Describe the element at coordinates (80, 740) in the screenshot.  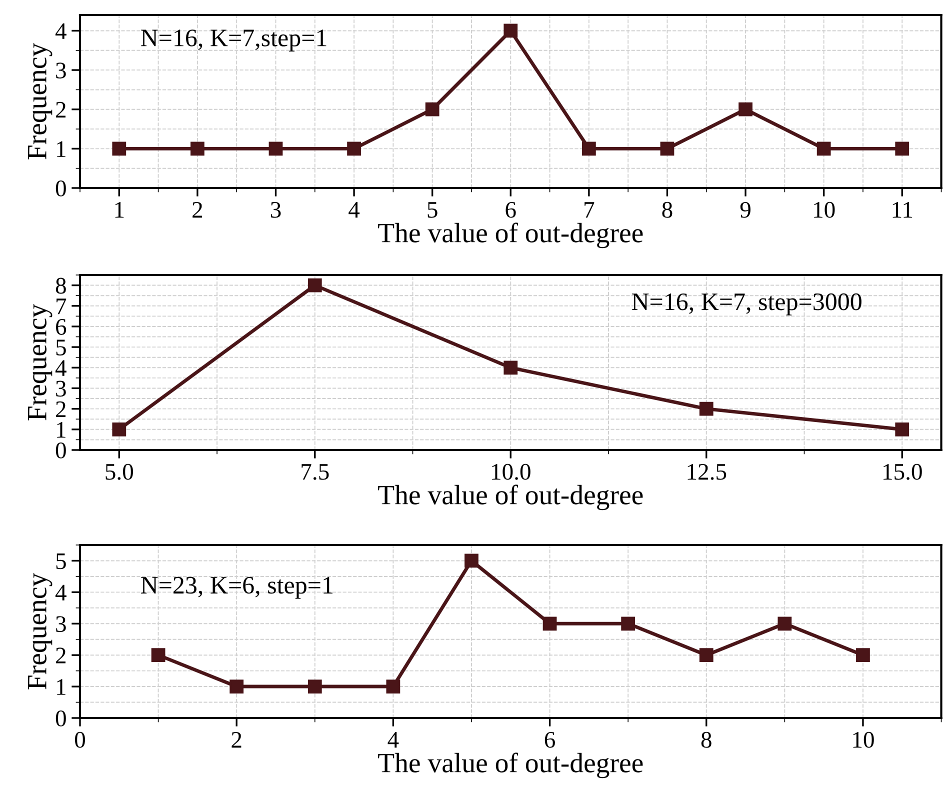
I see `x-tick-label: 0` at that location.